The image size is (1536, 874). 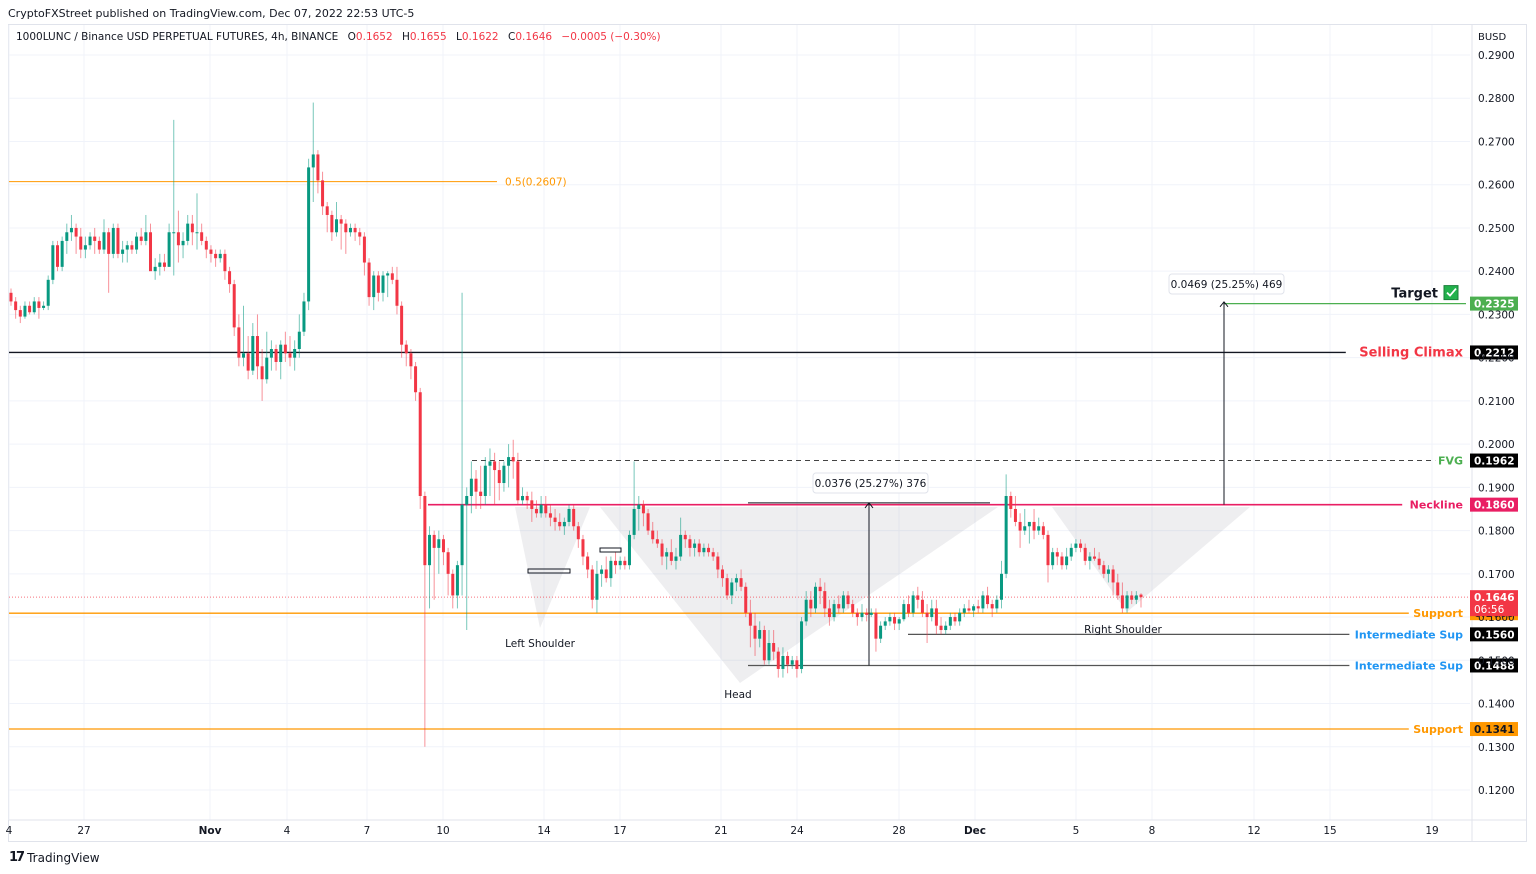 What do you see at coordinates (1496, 359) in the screenshot?
I see `y-tick-label: 0.2200` at bounding box center [1496, 359].